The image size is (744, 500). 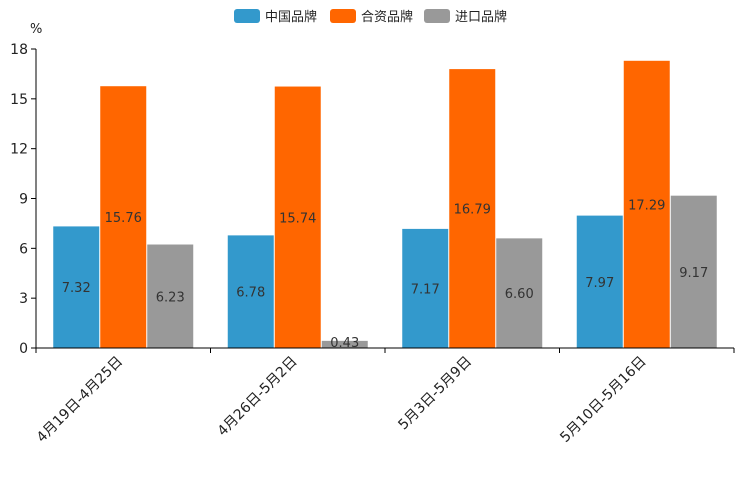 What do you see at coordinates (435, 394) in the screenshot?
I see `x-tick-label-3: 5月3日-5月9日` at bounding box center [435, 394].